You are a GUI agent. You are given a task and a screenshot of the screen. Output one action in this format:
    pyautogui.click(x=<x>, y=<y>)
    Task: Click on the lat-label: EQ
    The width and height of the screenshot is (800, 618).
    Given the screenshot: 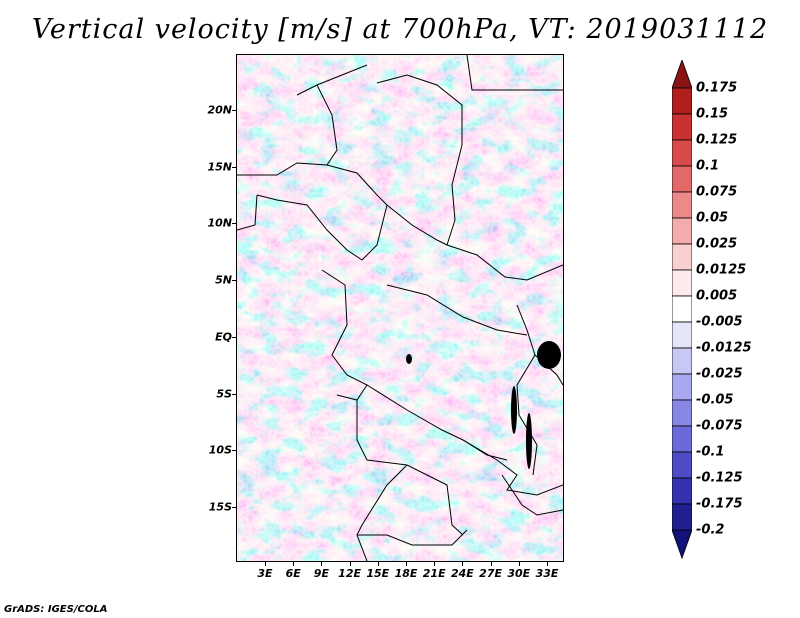 What is the action you would take?
    pyautogui.click(x=223, y=337)
    